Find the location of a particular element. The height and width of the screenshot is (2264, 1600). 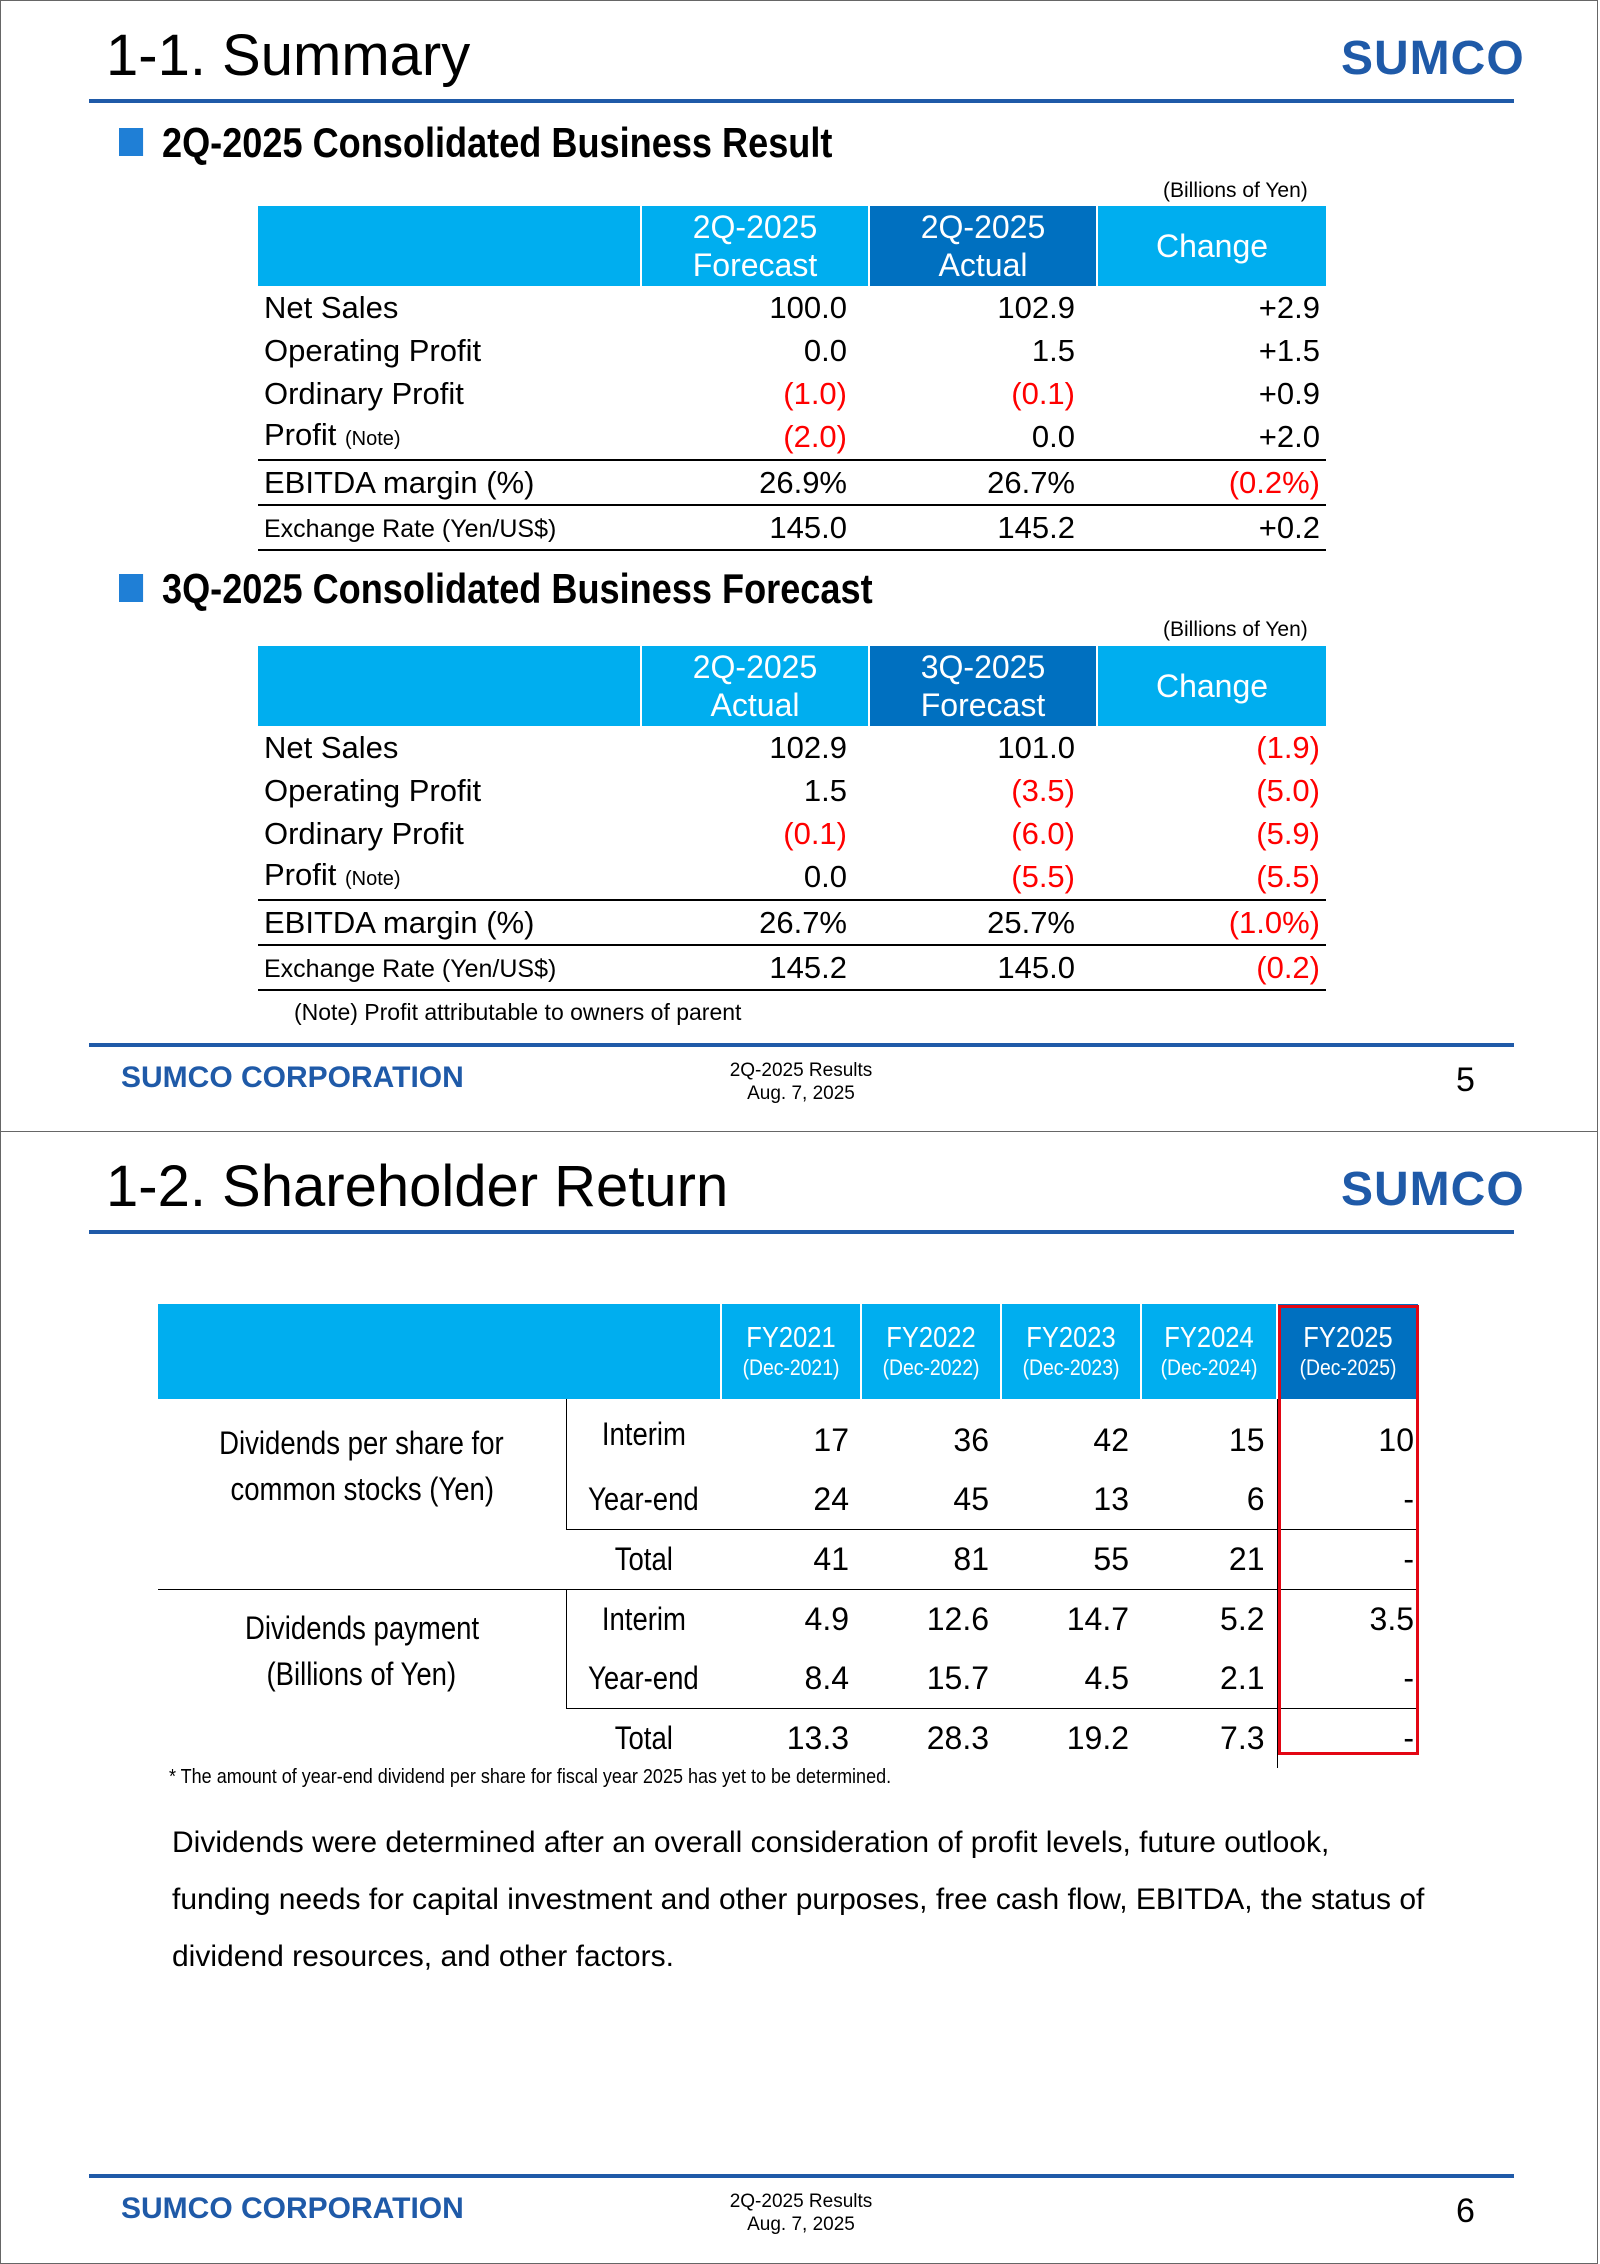

row-sub-label: Interim is located at coordinates (643, 1619).